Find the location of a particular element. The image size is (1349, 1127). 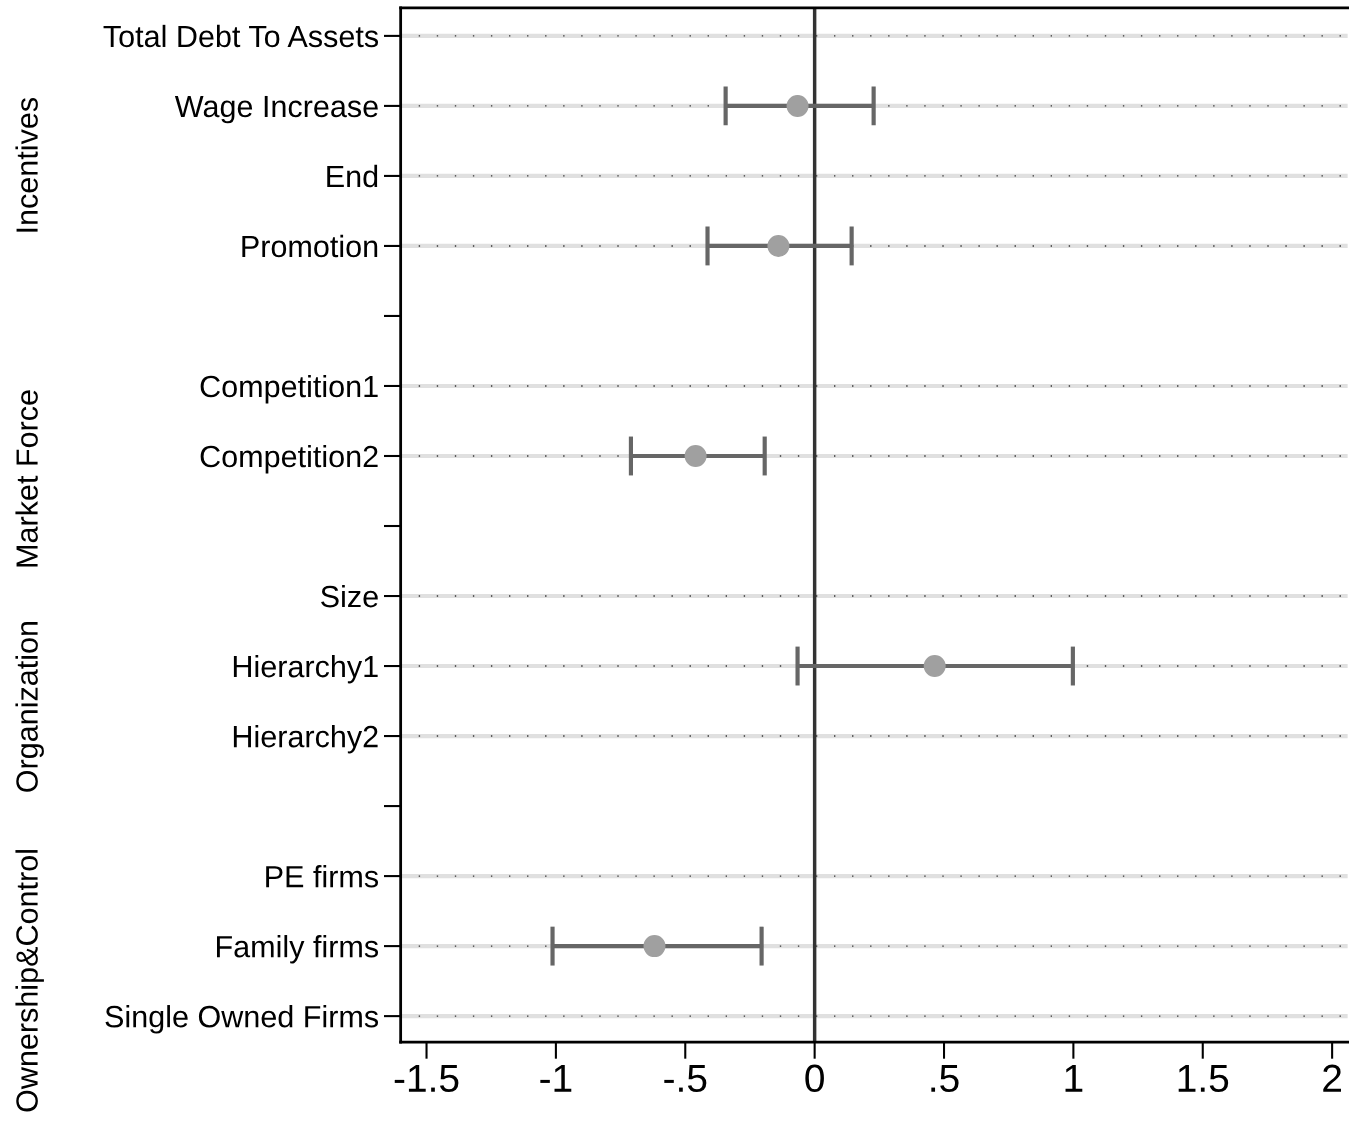

text: Incentives is located at coordinates (26, 164).